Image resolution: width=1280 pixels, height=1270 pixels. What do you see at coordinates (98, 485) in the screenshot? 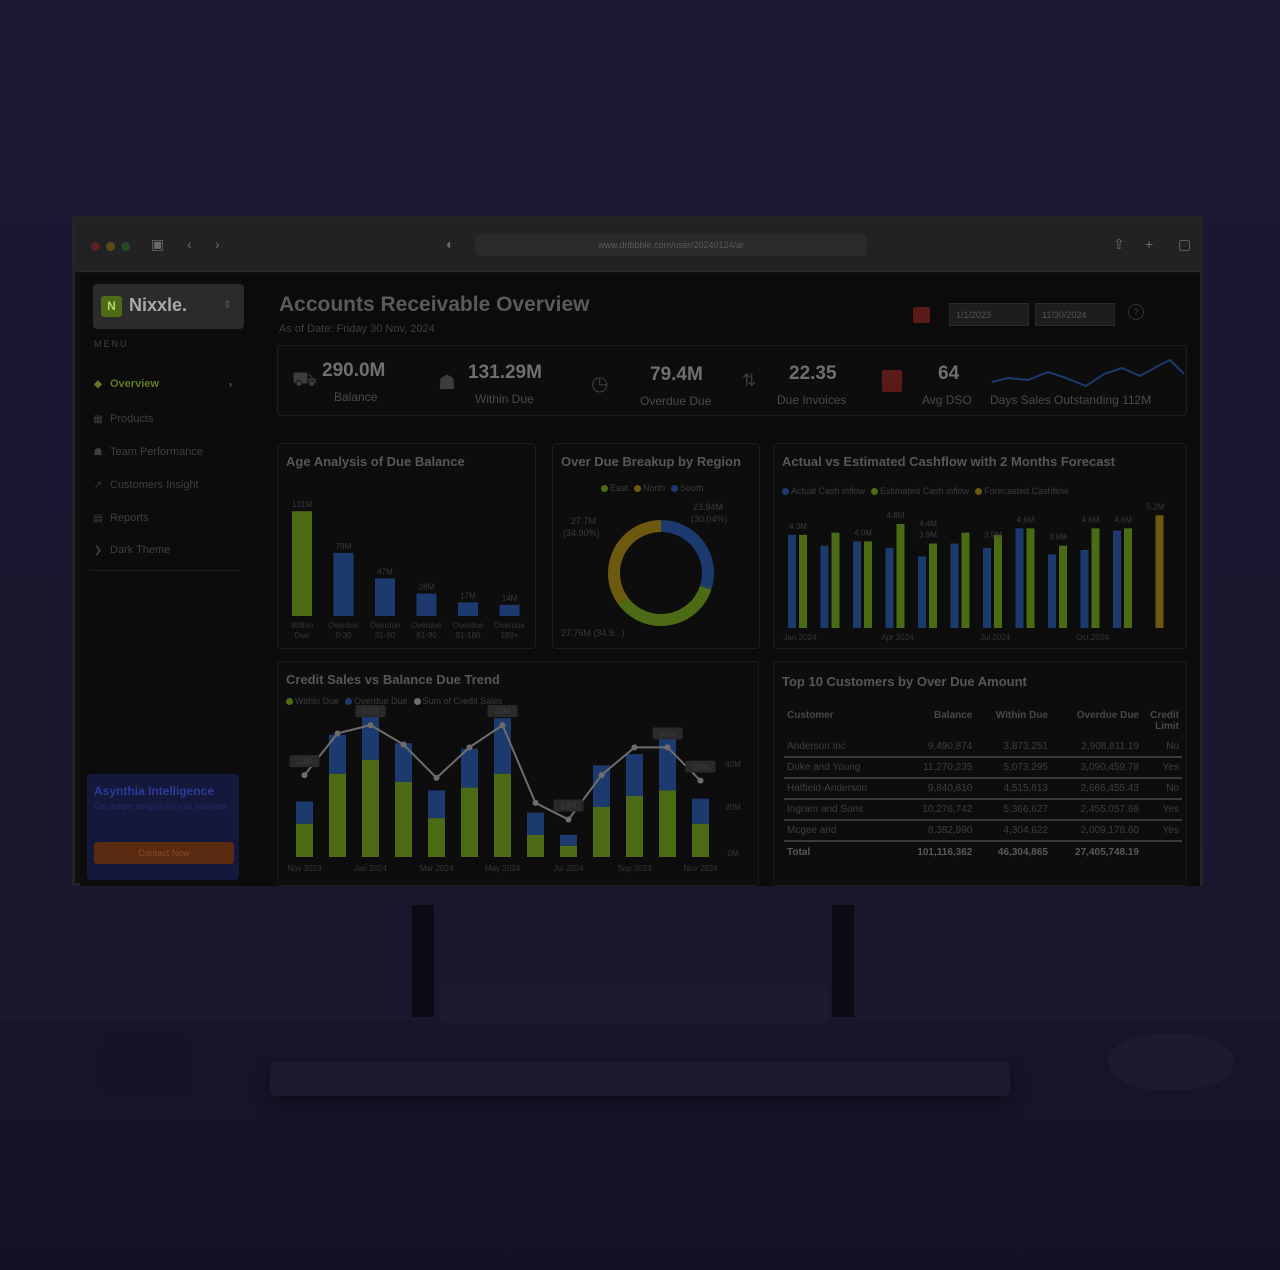
I see `trend-icon: ↗` at bounding box center [98, 485].